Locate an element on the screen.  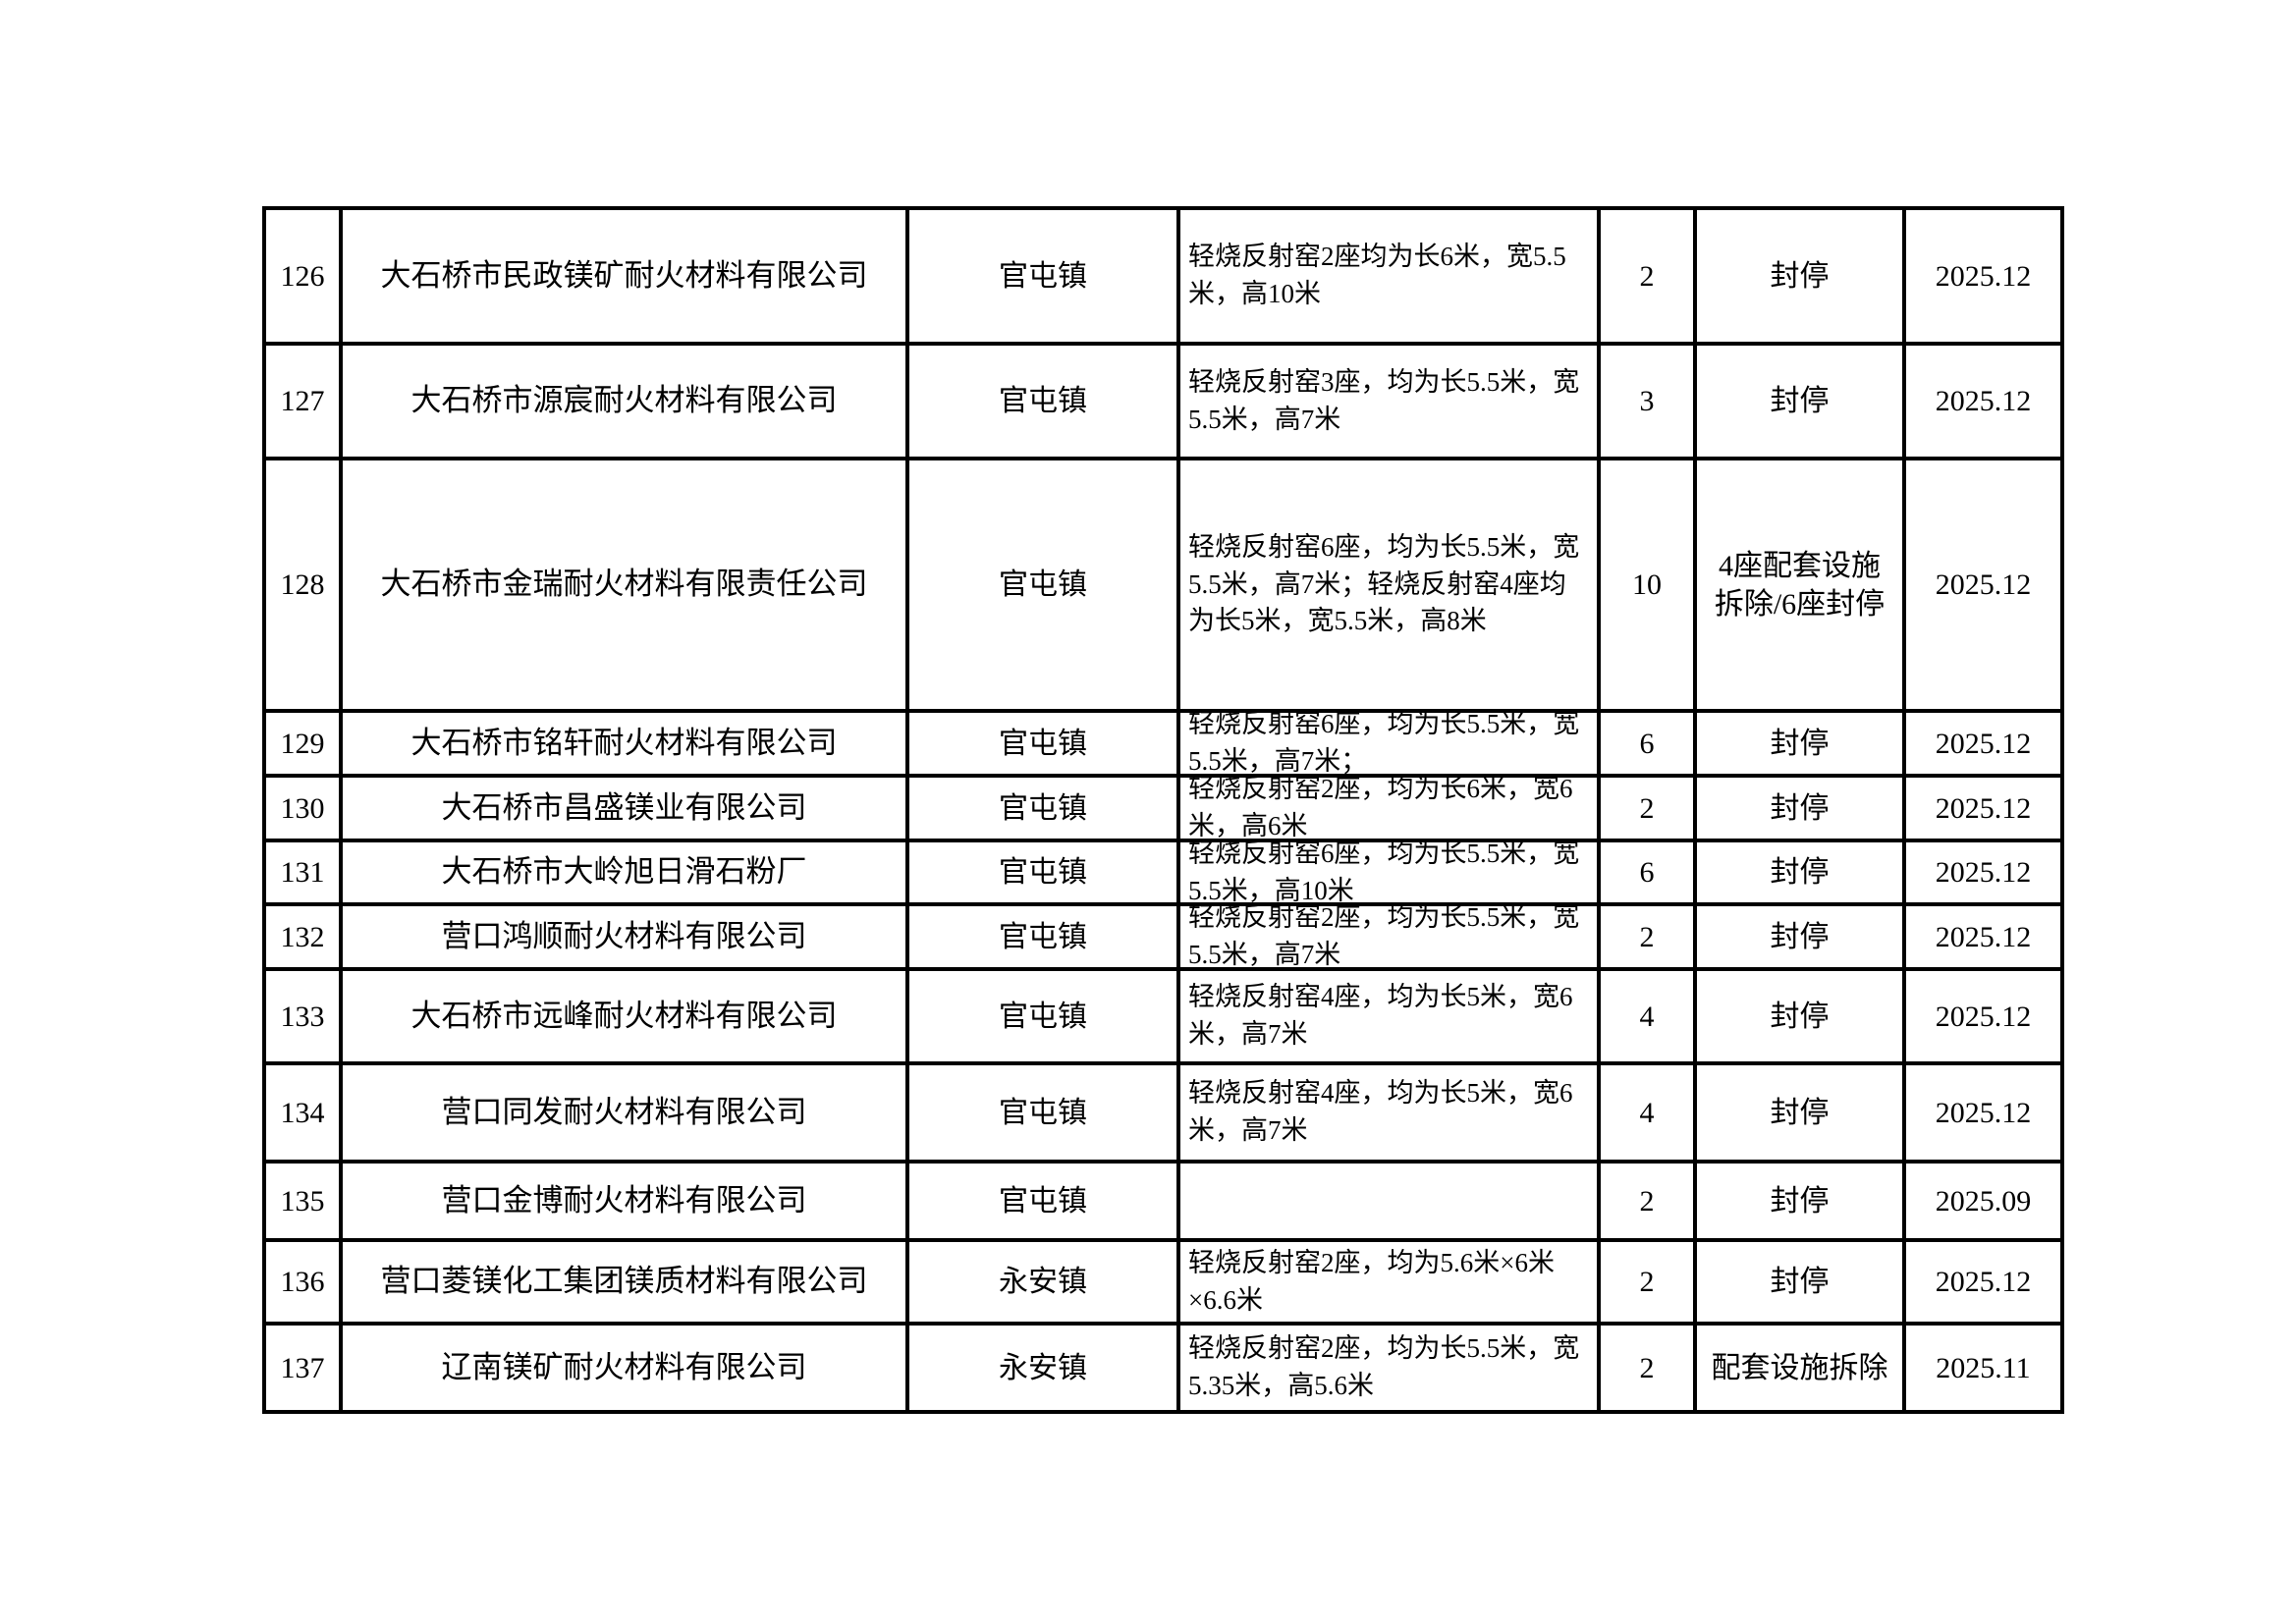
company-cell: 辽南镁矿耐火材料有限公司 is located at coordinates (624, 1368).